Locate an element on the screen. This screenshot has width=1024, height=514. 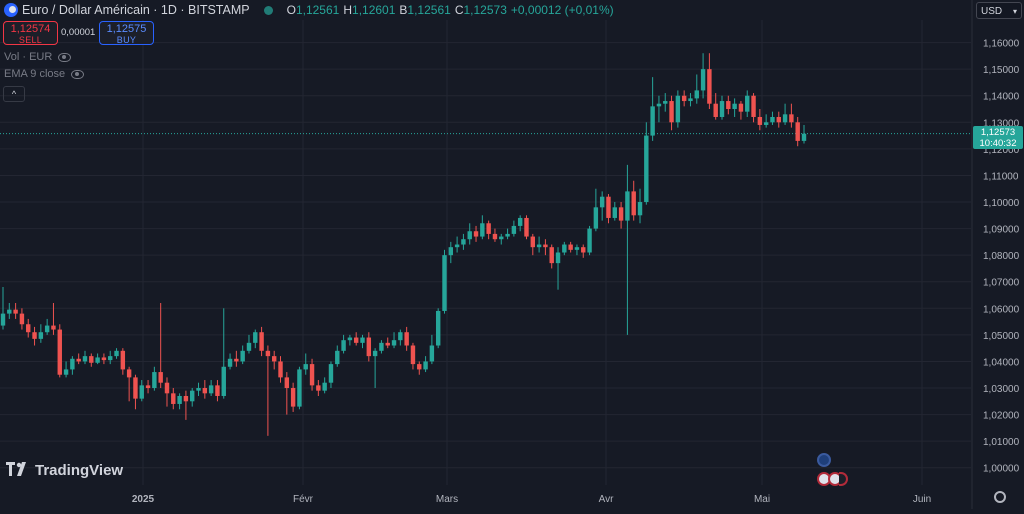
last-price-label: 1,12573 is located at coordinates (998, 132).